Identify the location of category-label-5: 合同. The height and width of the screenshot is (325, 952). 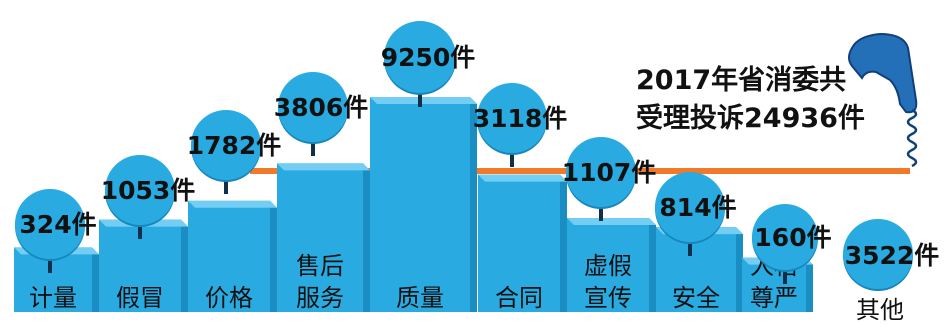
(519, 298).